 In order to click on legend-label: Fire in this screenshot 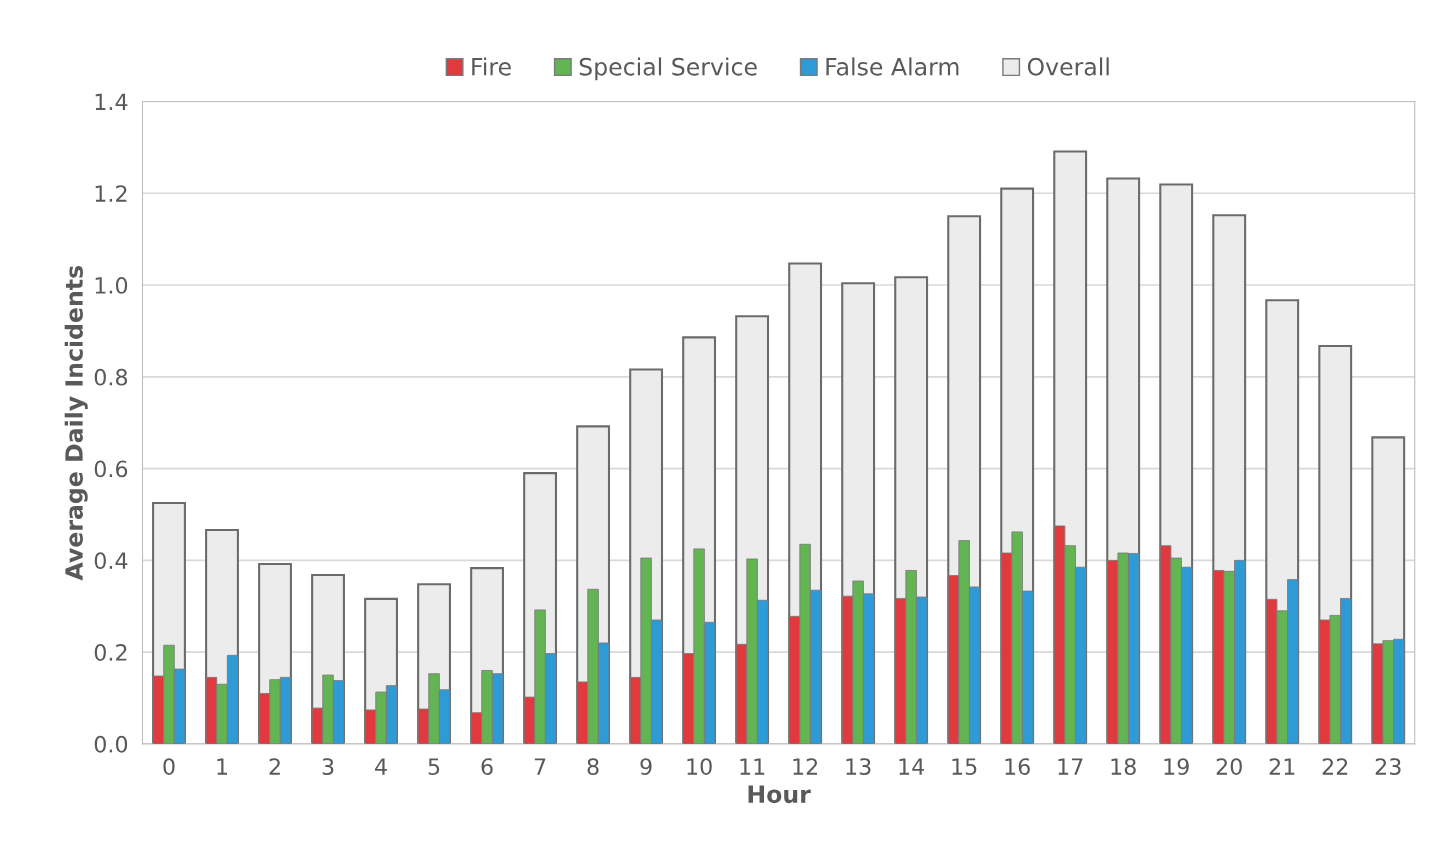, I will do `click(491, 66)`.